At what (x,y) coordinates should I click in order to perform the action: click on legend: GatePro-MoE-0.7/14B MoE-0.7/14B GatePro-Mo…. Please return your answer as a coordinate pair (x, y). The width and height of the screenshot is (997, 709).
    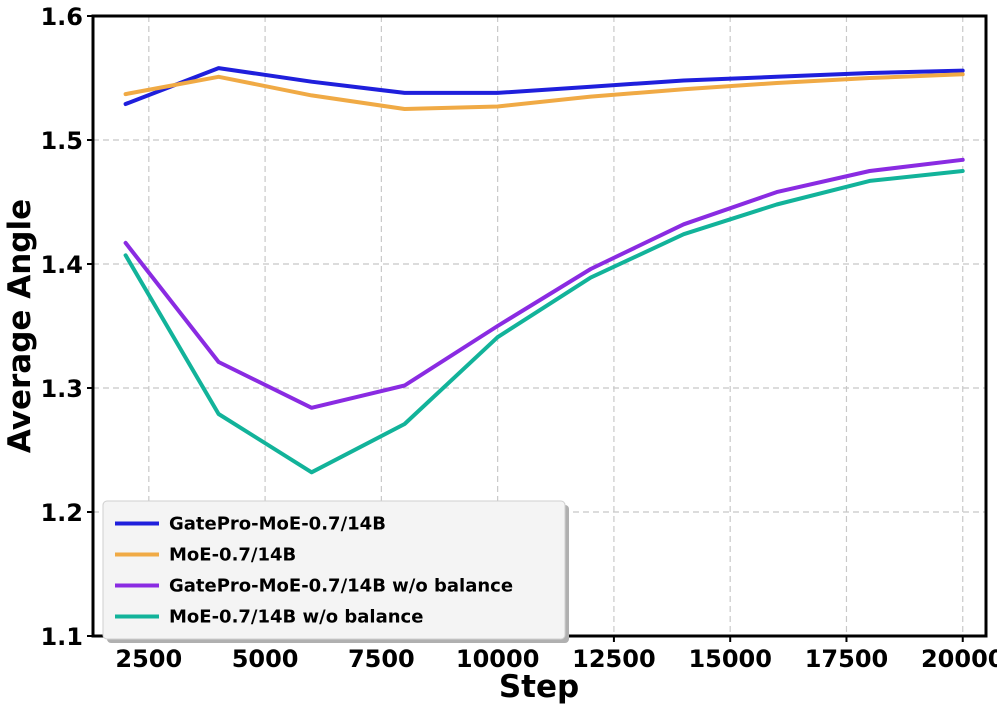
    Looking at the image, I should click on (335, 571).